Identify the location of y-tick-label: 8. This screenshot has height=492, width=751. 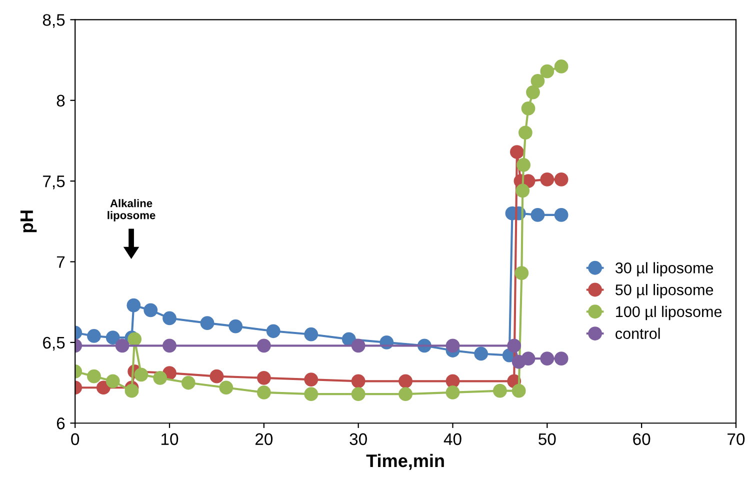
(60, 100).